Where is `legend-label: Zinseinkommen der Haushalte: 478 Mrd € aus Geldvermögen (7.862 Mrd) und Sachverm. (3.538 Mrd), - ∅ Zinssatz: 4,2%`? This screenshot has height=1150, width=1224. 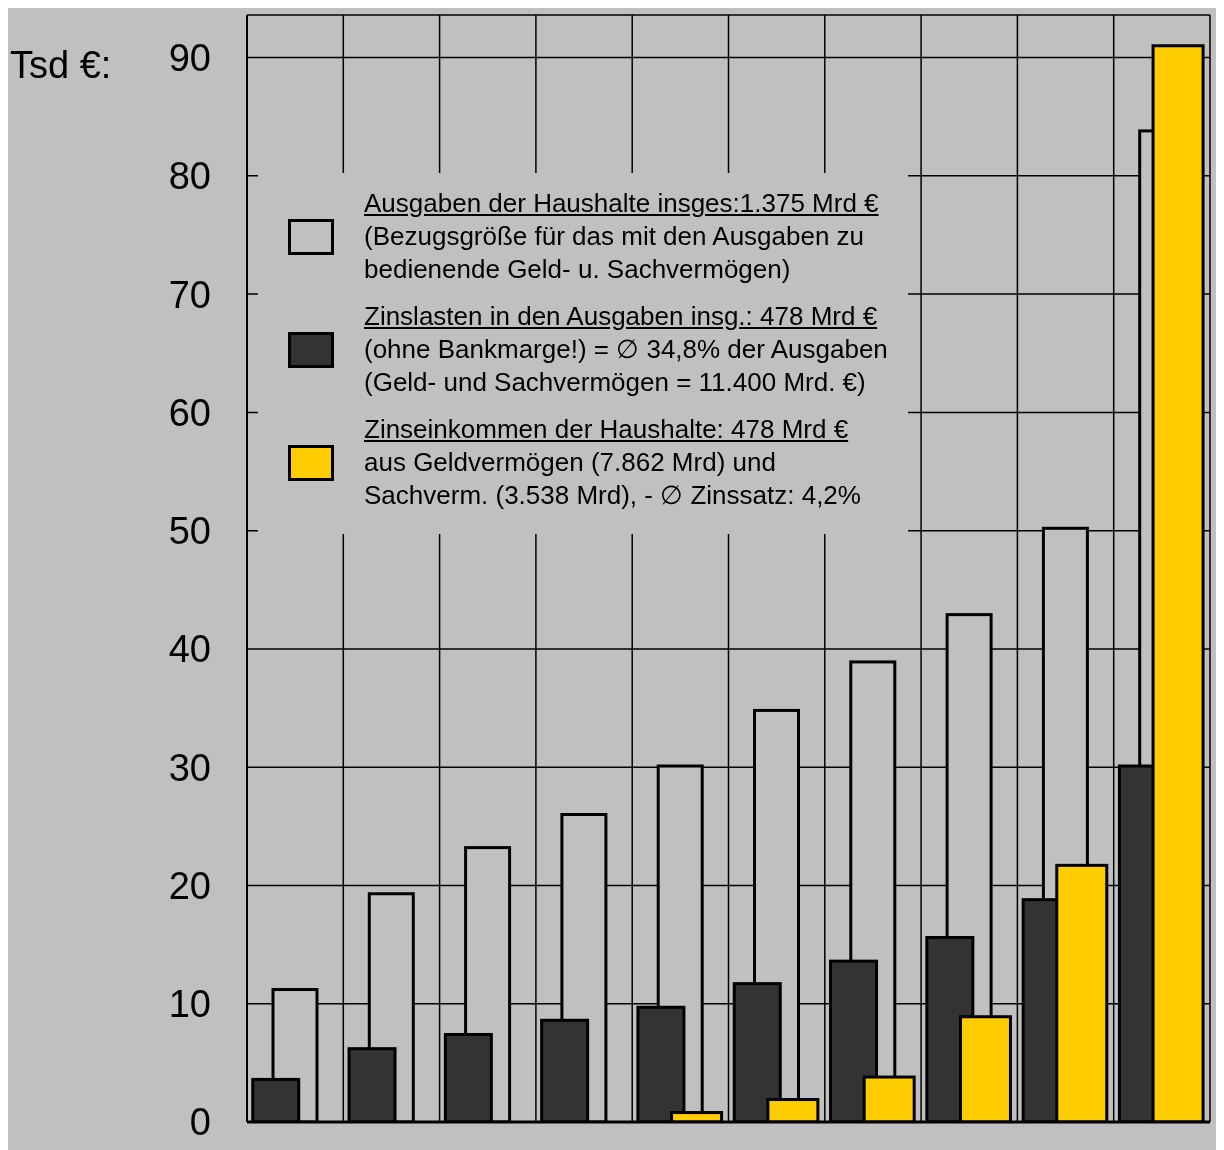
legend-label: Zinseinkommen der Haushalte: 478 Mrd € aus Geldvermögen (7.862 Mrd) und Sachverm. (3.538 Mrd), - ∅ Zinssatz: 4,2% is located at coordinates (612, 462).